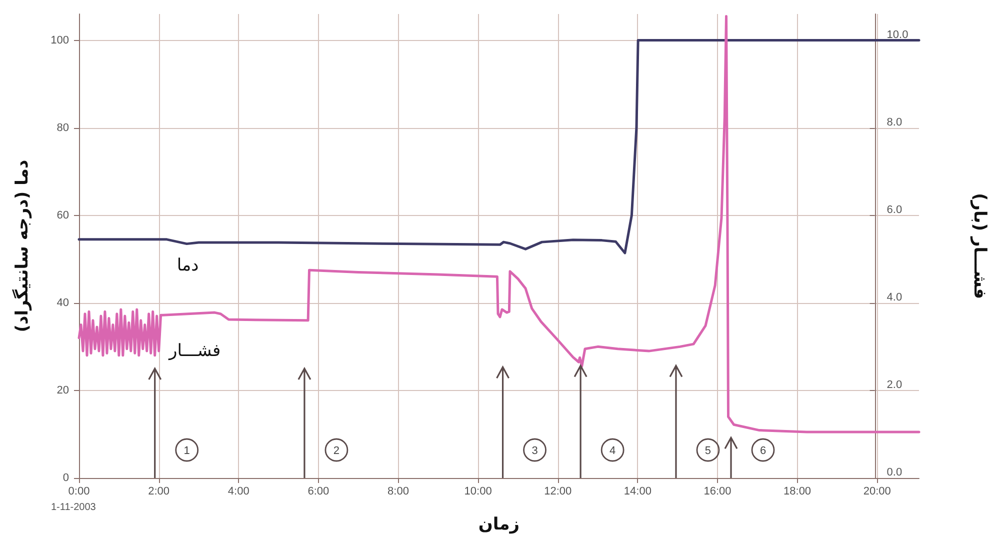 The image size is (996, 539). I want to click on annotation: 6, so click(763, 451).